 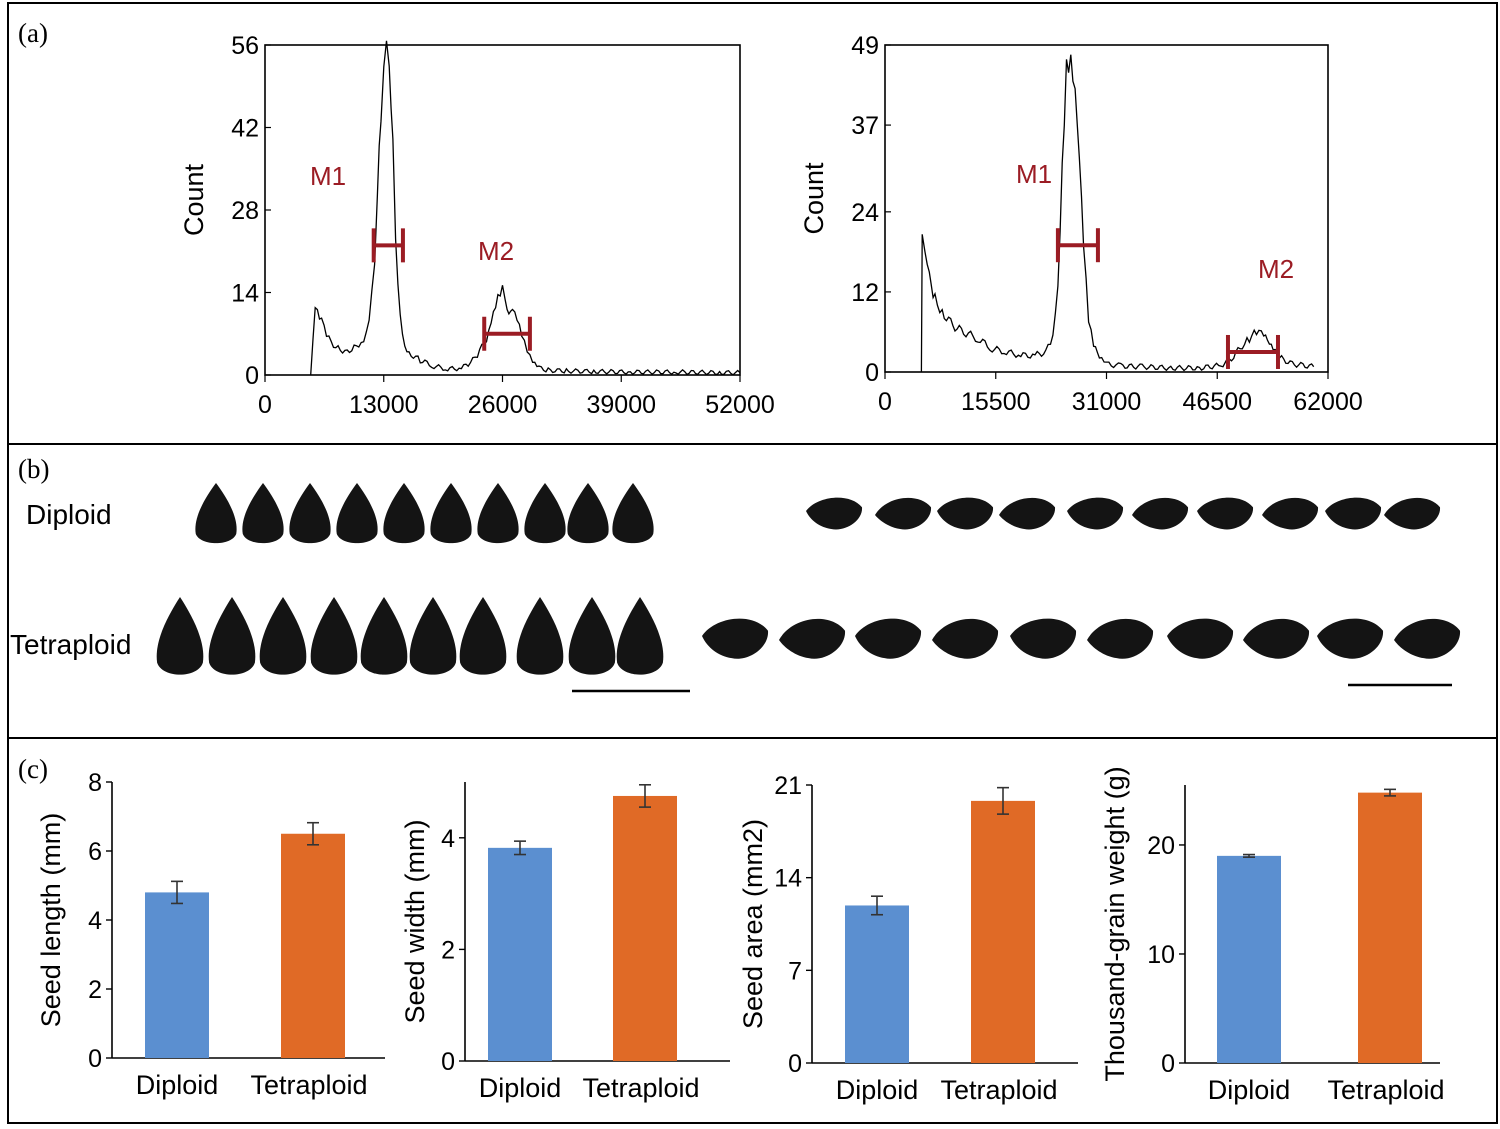 What do you see at coordinates (51, 920) in the screenshot?
I see `y-axis-label: Seed length (mm)` at bounding box center [51, 920].